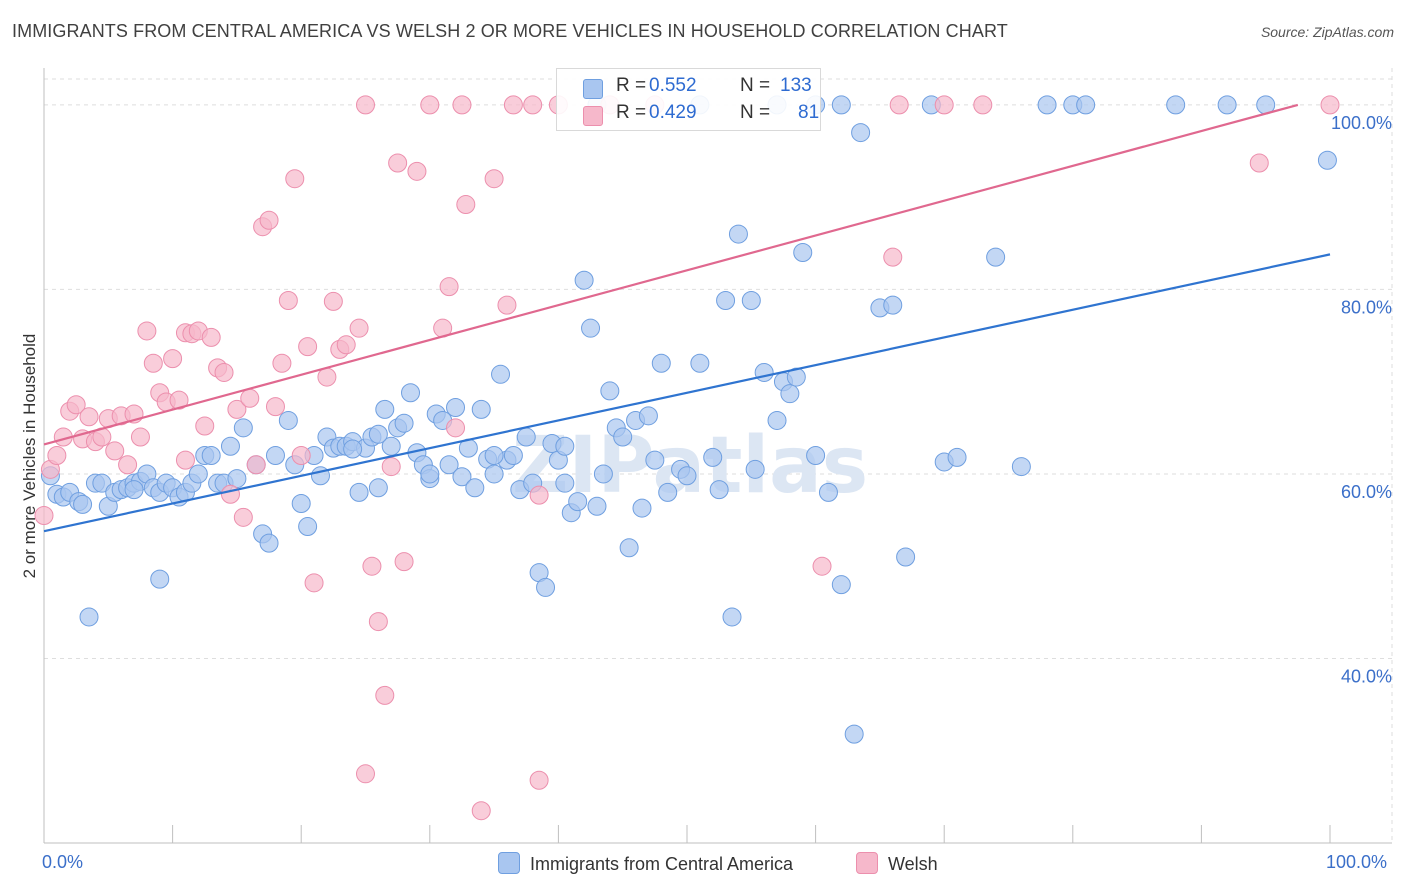  Describe the element at coordinates (673, 112) in the screenshot. I see `legend-r-value: 0.429` at that location.